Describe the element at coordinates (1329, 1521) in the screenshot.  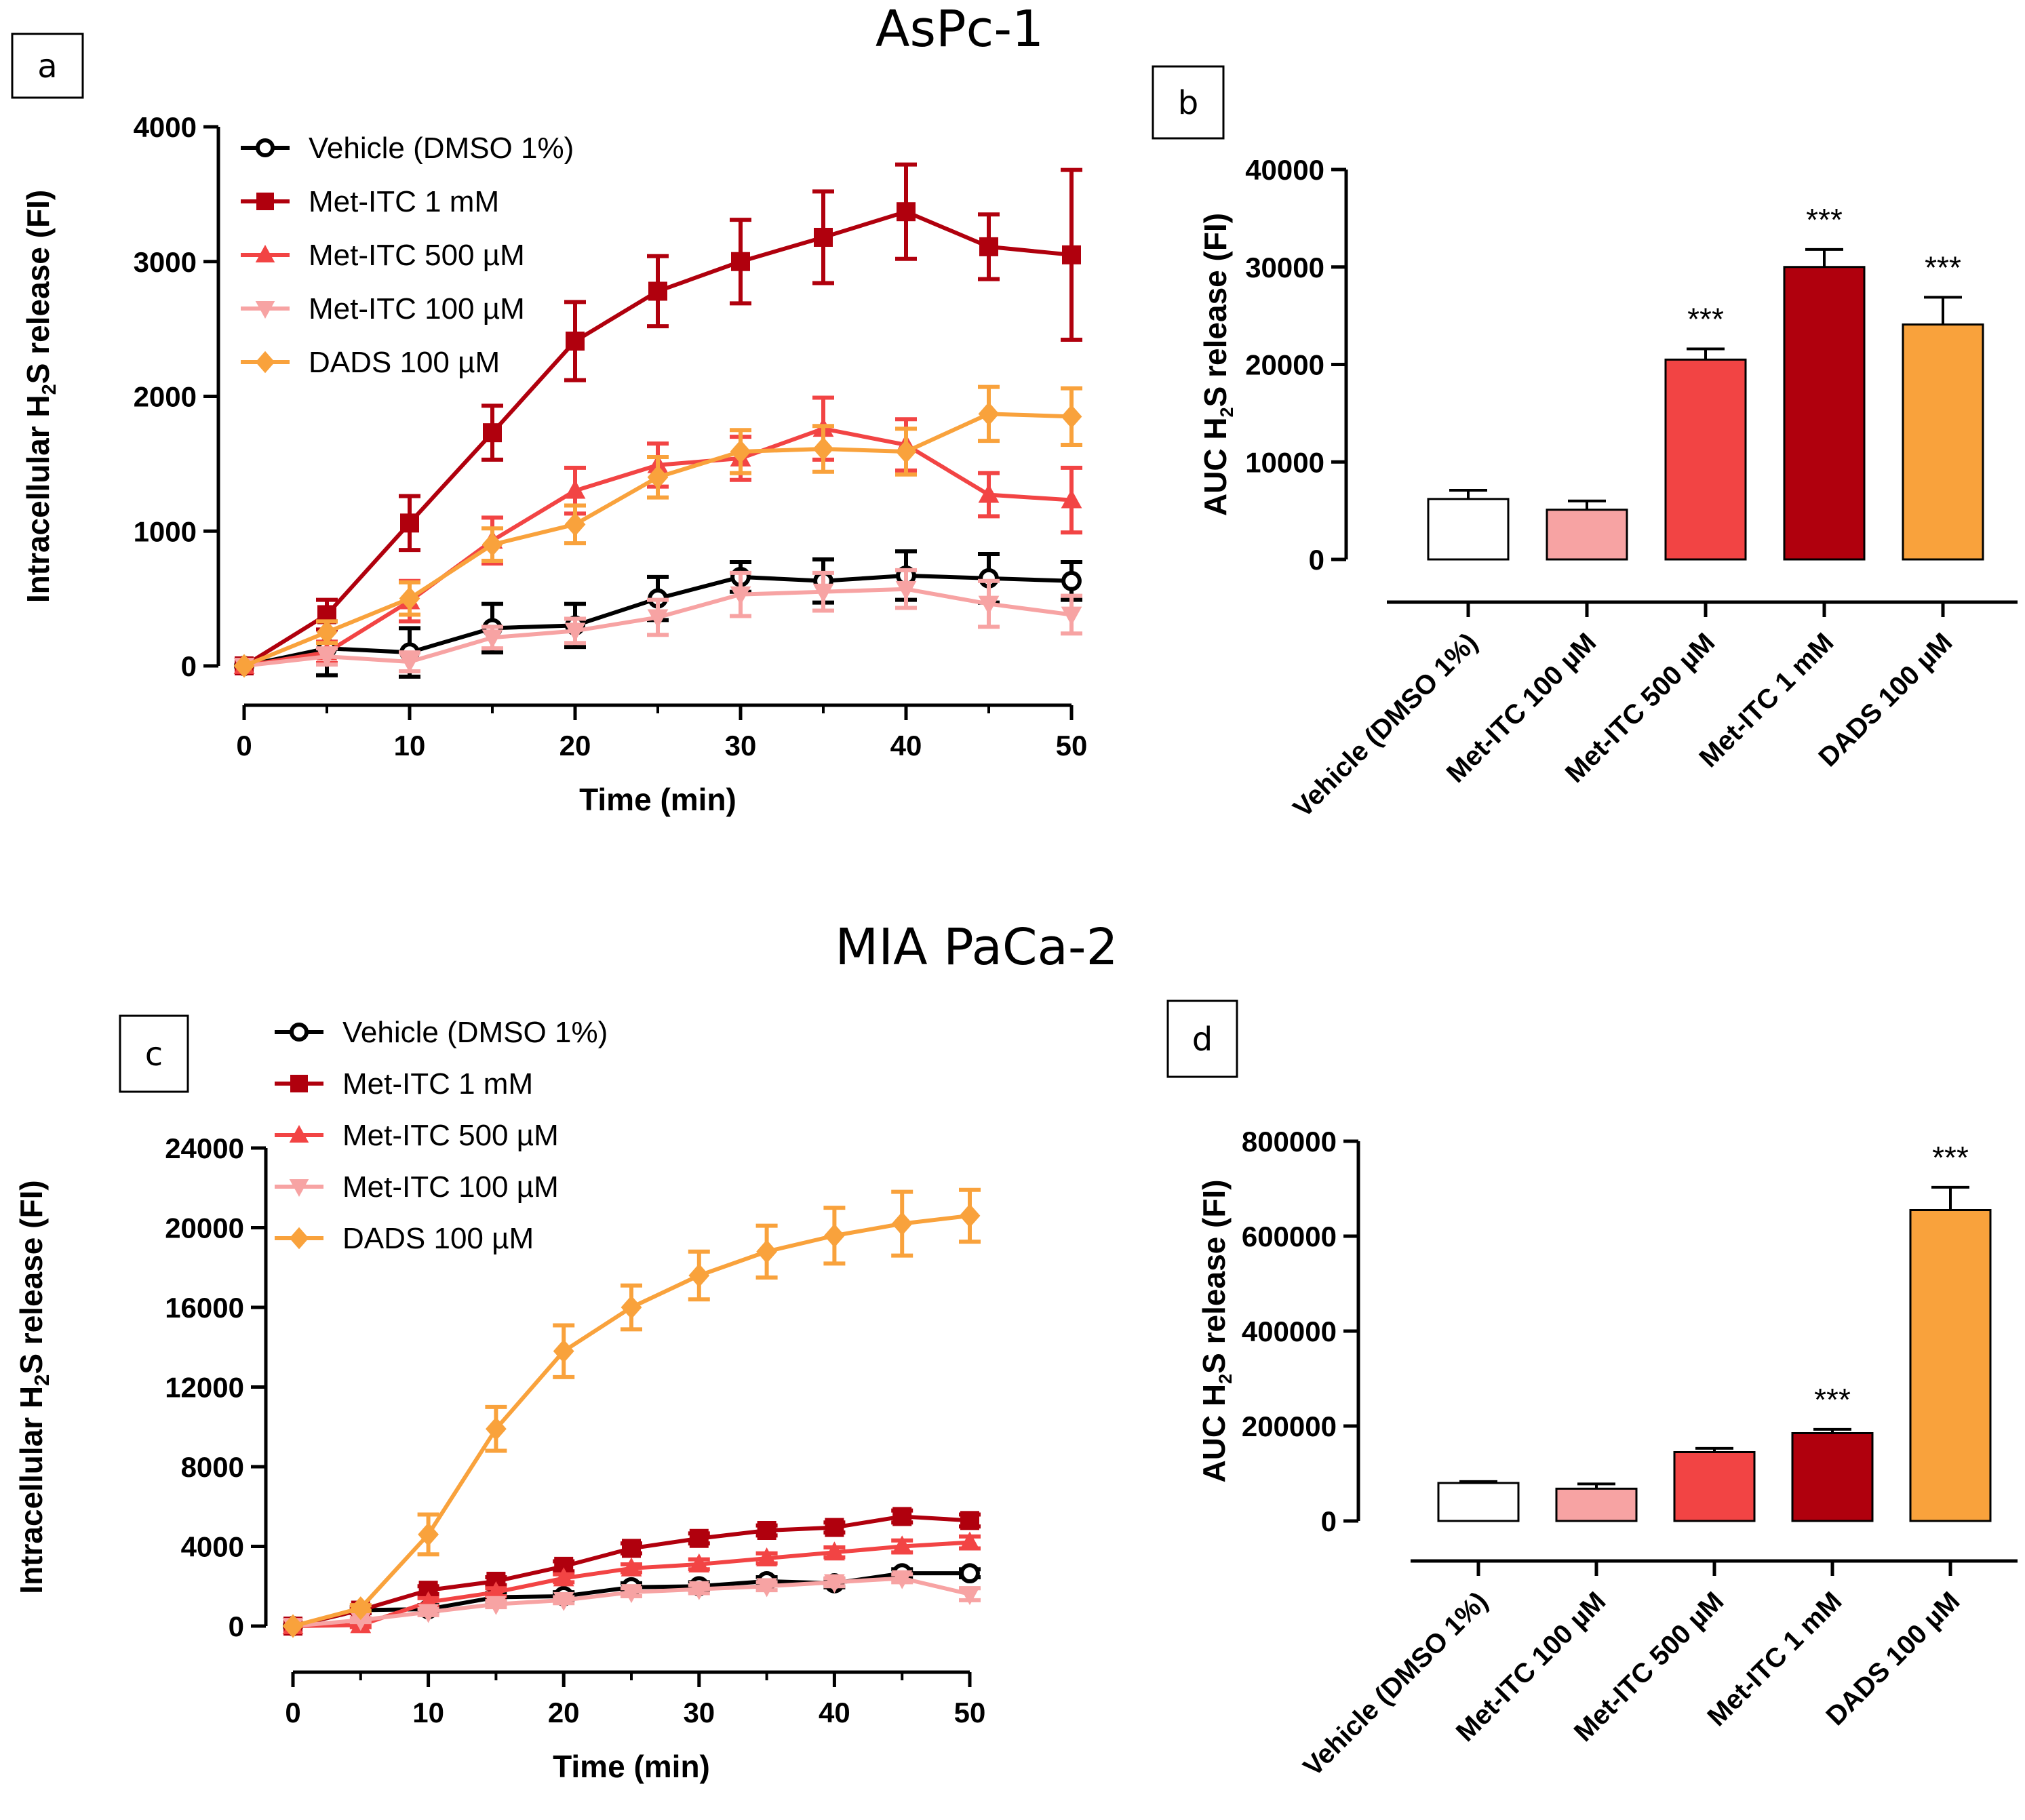
I see `d-y-tick-label: 0` at that location.